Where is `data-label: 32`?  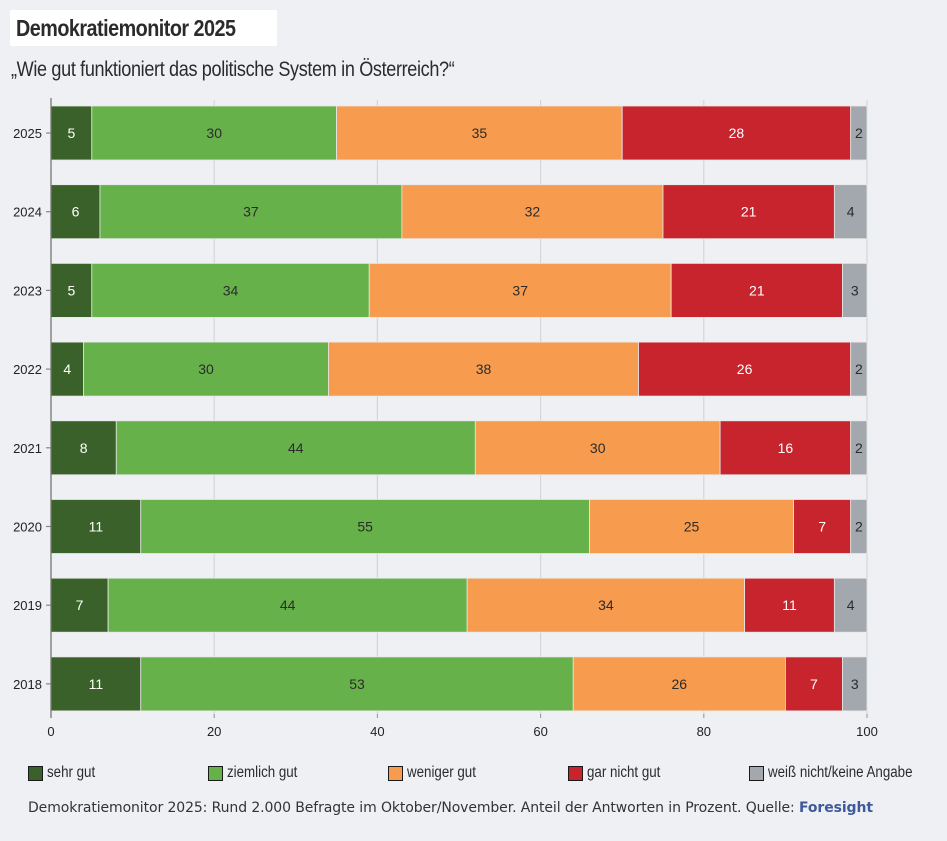
data-label: 32 is located at coordinates (533, 212).